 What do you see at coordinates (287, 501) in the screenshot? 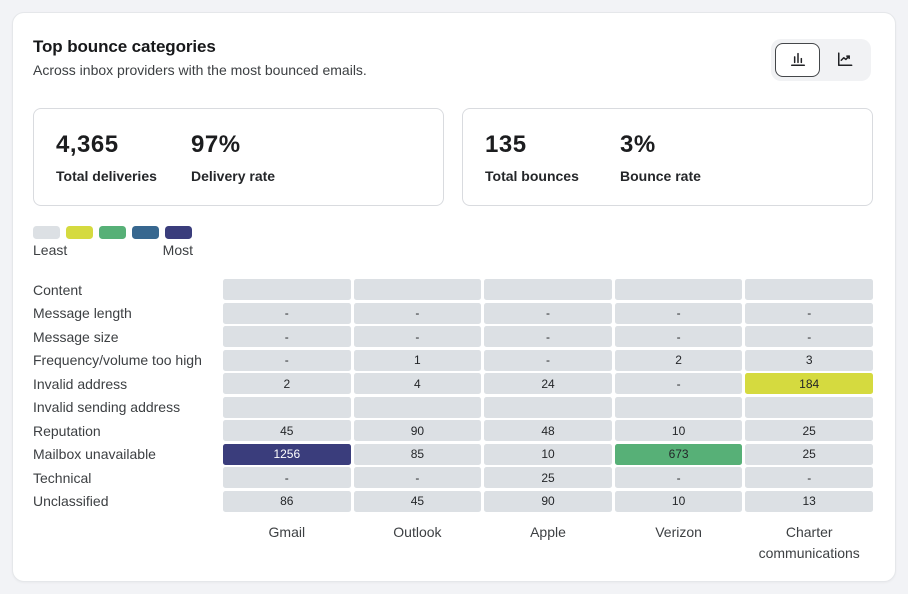
I see `heatmap-cell: 86` at bounding box center [287, 501].